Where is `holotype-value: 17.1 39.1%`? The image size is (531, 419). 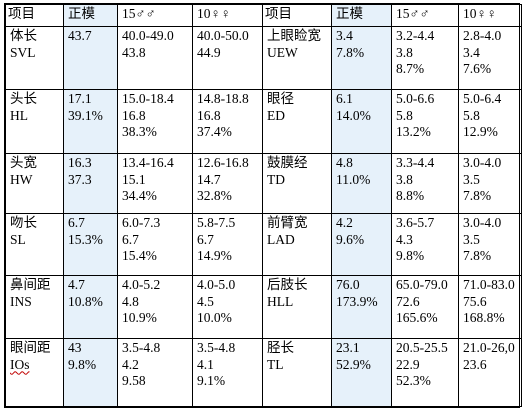
holotype-value: 17.1 39.1% is located at coordinates (90, 121).